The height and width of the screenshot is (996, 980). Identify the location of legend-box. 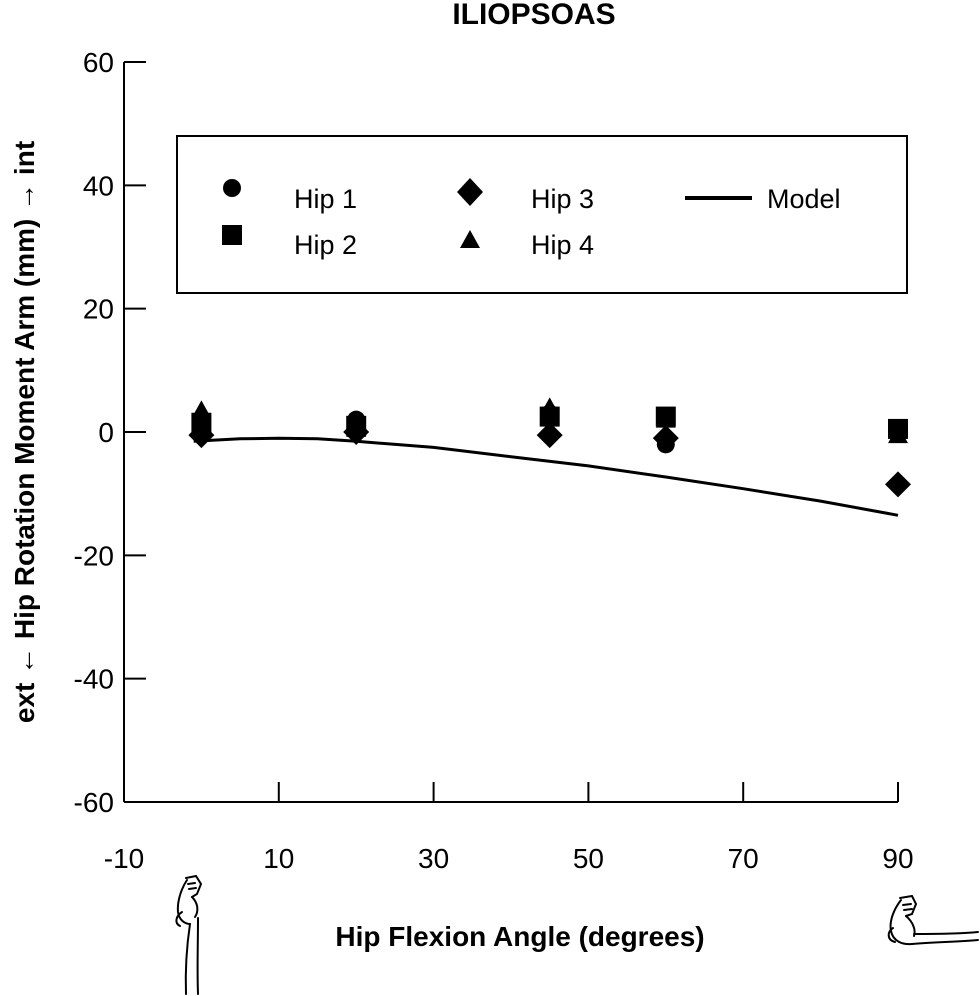
(542, 214).